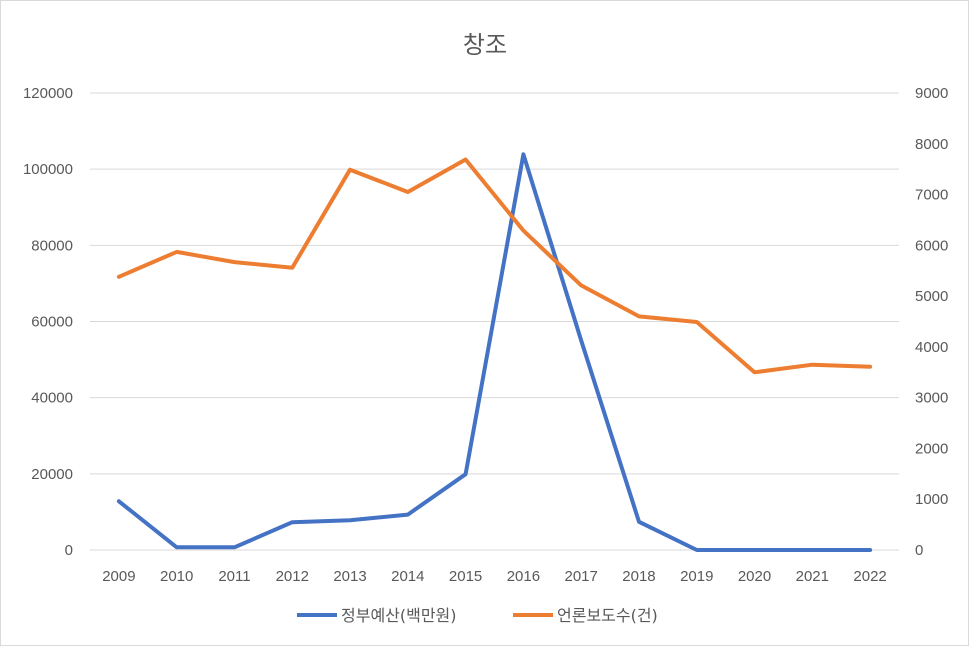 The width and height of the screenshot is (969, 646). I want to click on right-axis: 0 1000 2000 3000 4000 5000 6000 7000 8000 9000, so click(931, 322).